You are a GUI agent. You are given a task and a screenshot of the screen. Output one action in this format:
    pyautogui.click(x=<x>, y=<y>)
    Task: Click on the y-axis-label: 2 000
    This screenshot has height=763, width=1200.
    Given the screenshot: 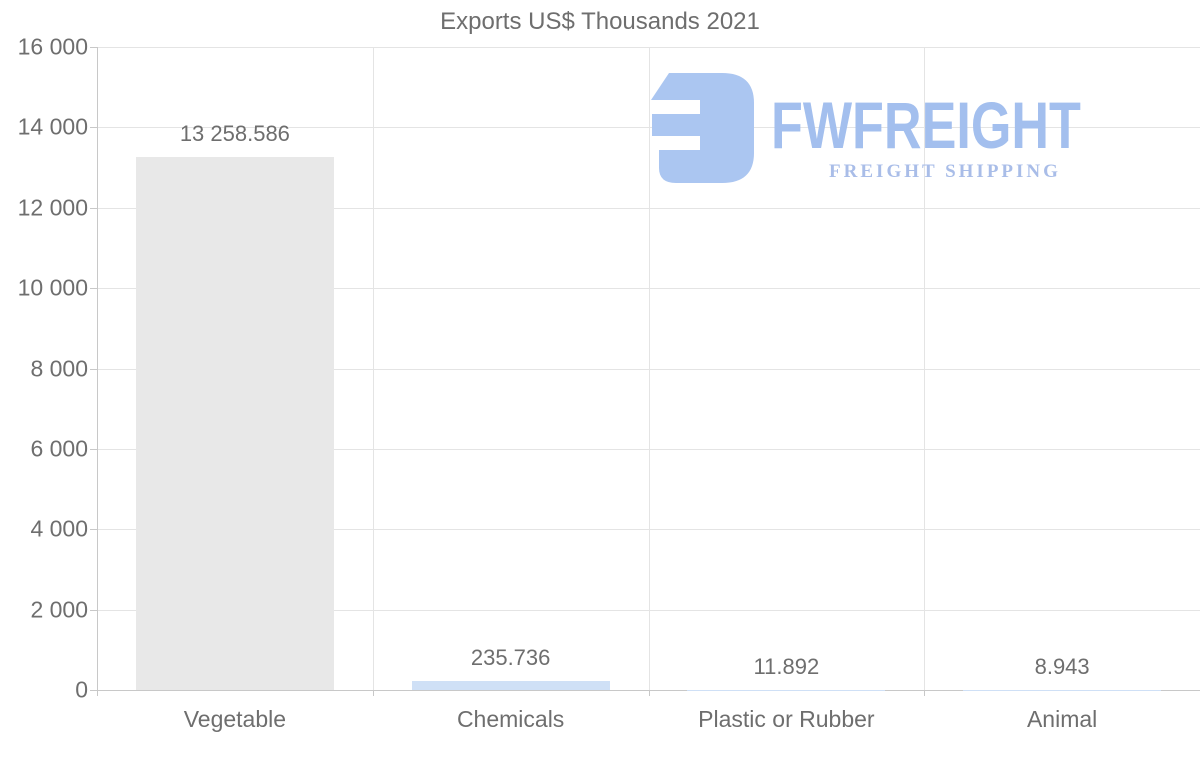 What is the action you would take?
    pyautogui.click(x=59, y=609)
    